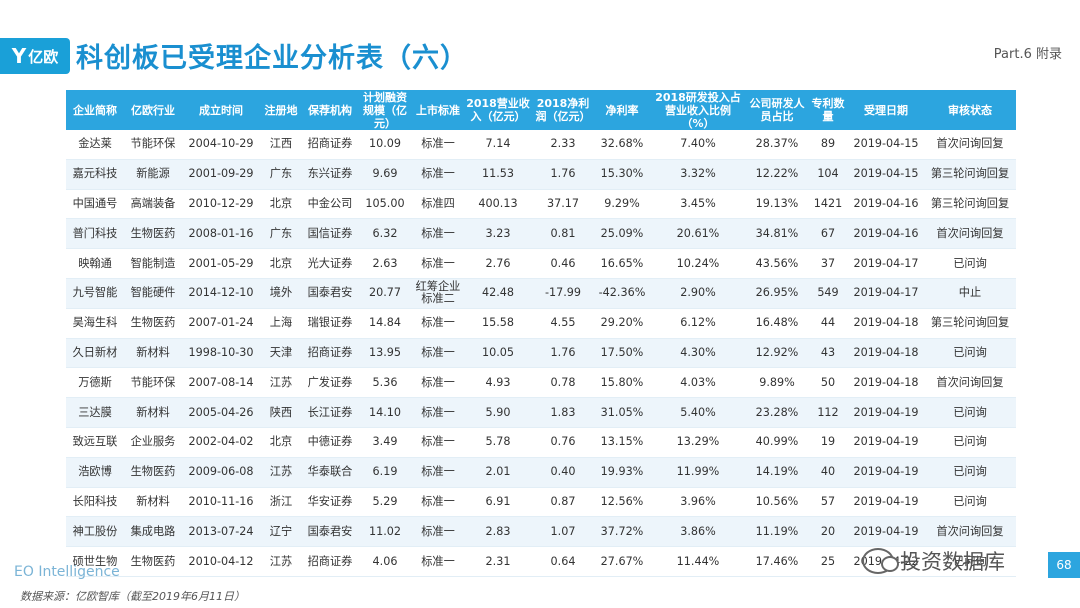 The height and width of the screenshot is (608, 1080). What do you see at coordinates (153, 502) in the screenshot?
I see `table-cell: 新材料` at bounding box center [153, 502].